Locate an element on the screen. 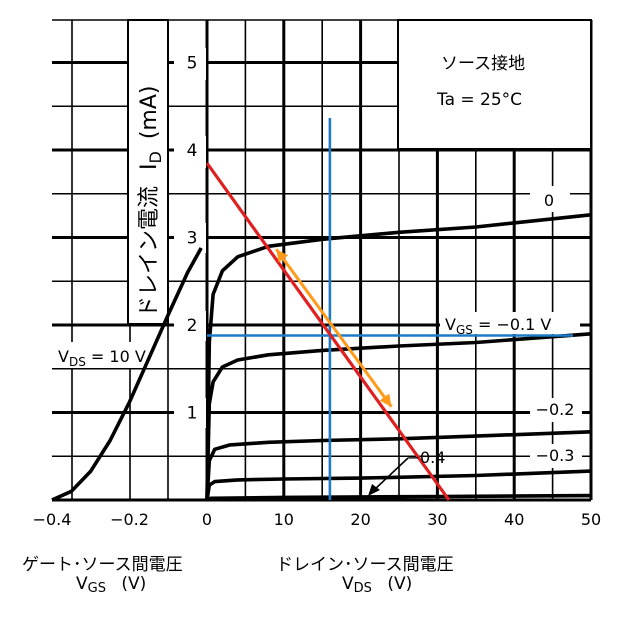  vds-tick-50: 50 is located at coordinates (591, 519).